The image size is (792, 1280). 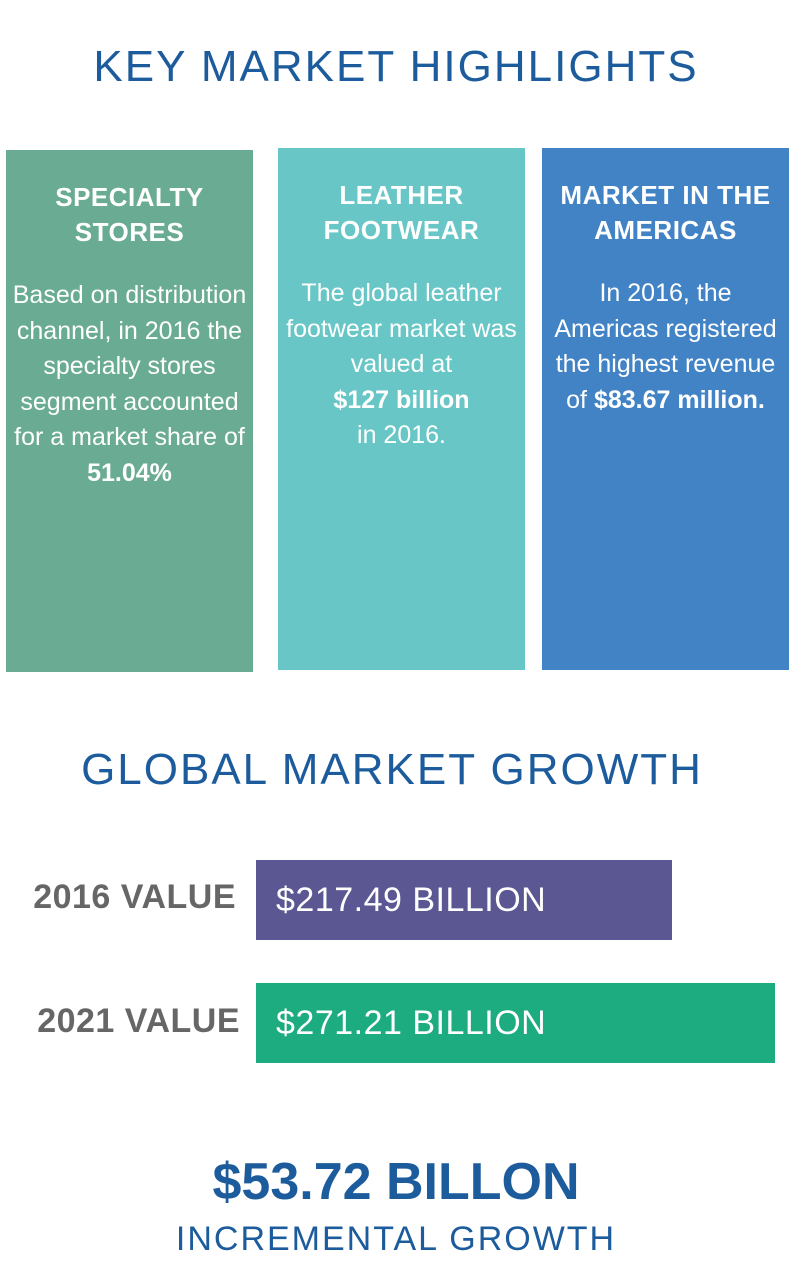 I want to click on global-market-growth-title: GLOBAL MARKET GROWTH, so click(x=392, y=769).